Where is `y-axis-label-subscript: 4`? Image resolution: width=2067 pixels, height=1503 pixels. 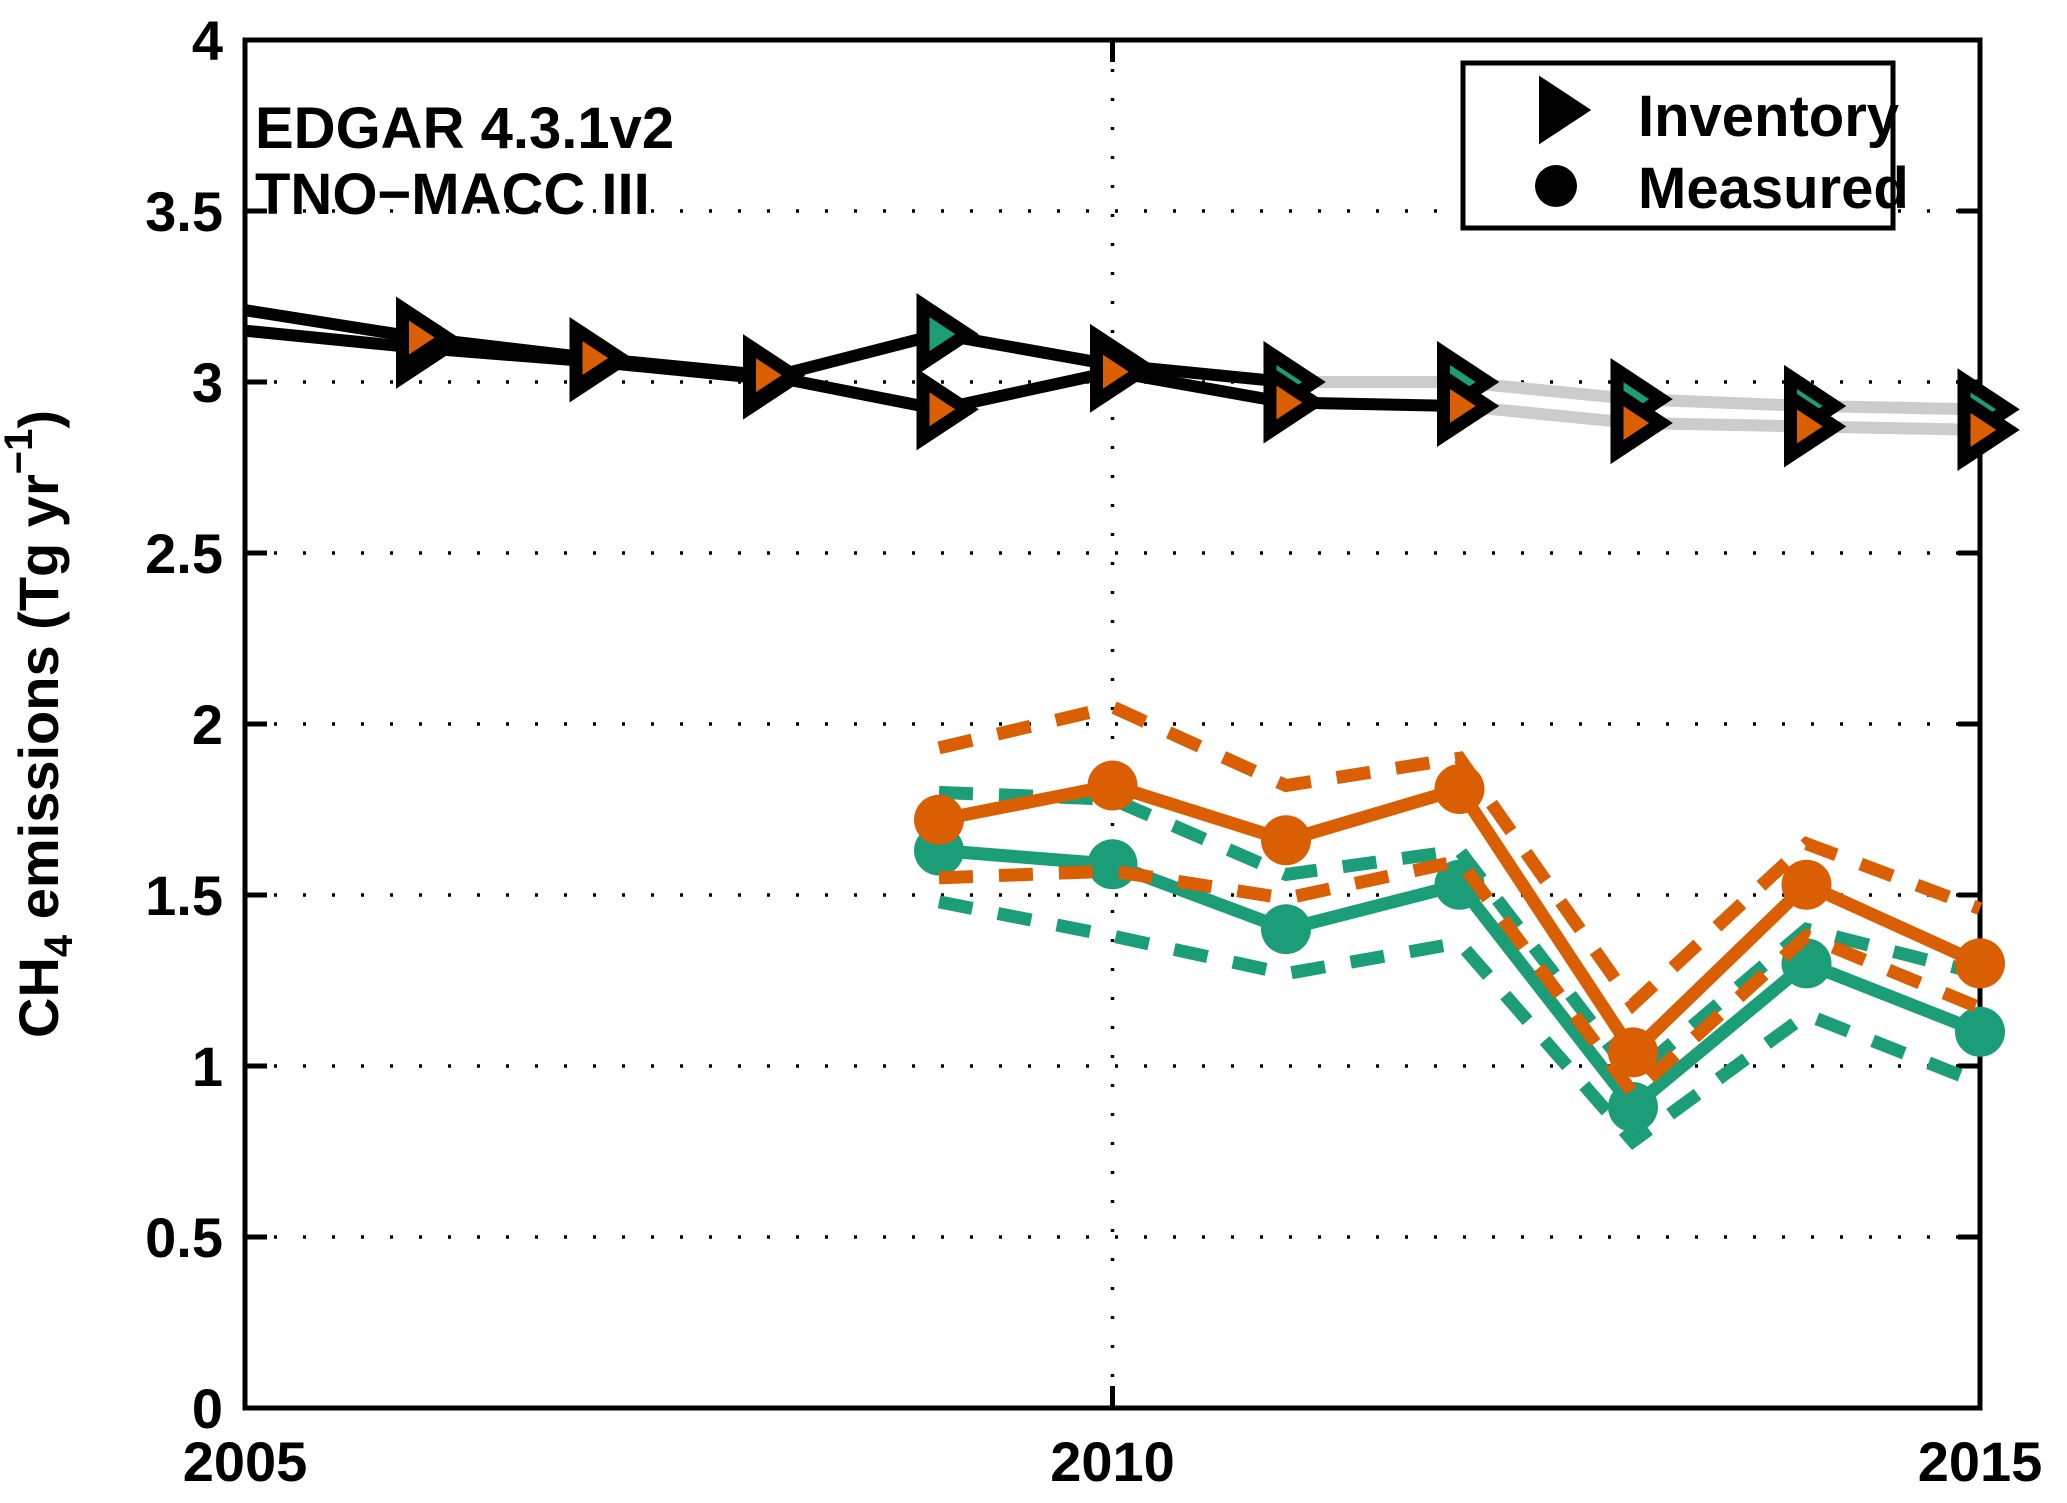
y-axis-label-subscript: 4 is located at coordinates (59, 945).